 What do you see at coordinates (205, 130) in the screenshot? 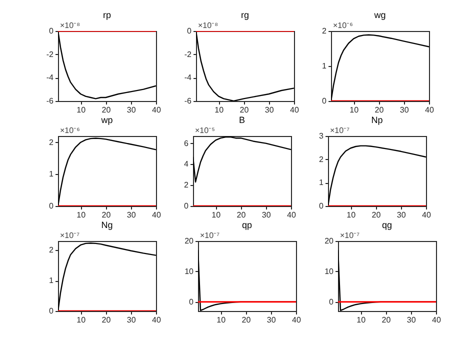
I see `text: ×10⁻⁵` at bounding box center [205, 130].